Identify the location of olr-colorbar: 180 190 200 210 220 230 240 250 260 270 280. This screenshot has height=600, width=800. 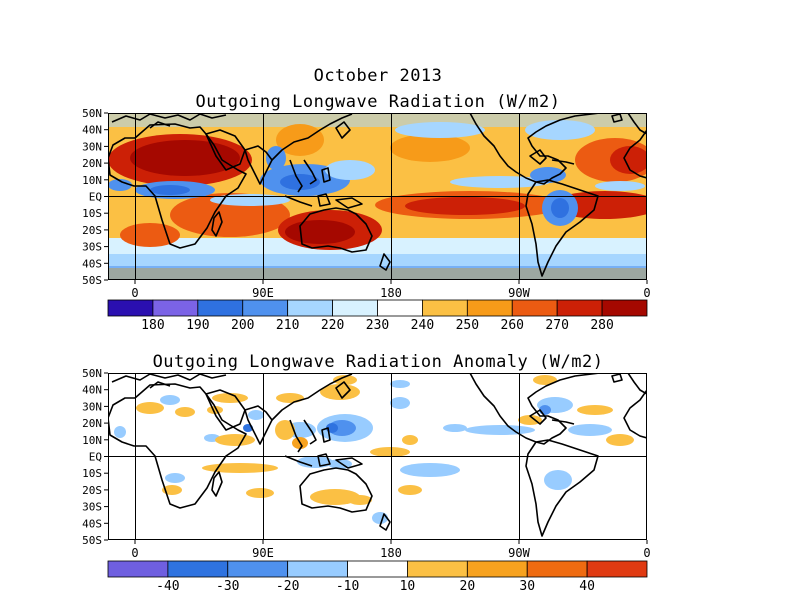
(377, 316).